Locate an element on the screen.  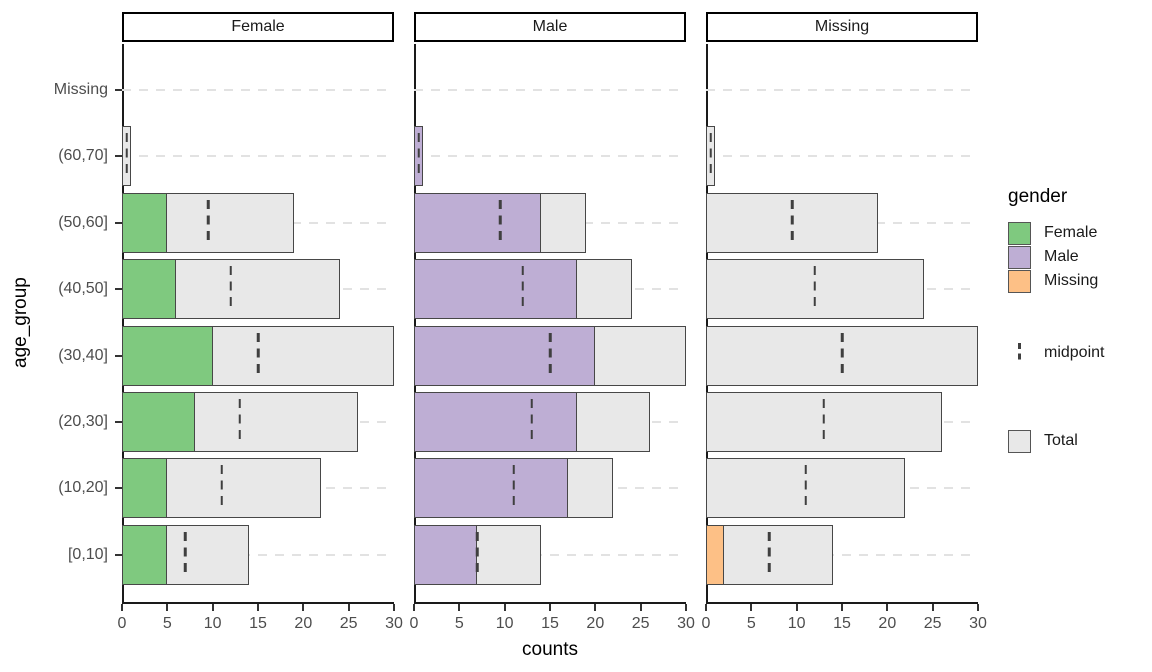
missing-swatch-icon is located at coordinates (1019, 281).